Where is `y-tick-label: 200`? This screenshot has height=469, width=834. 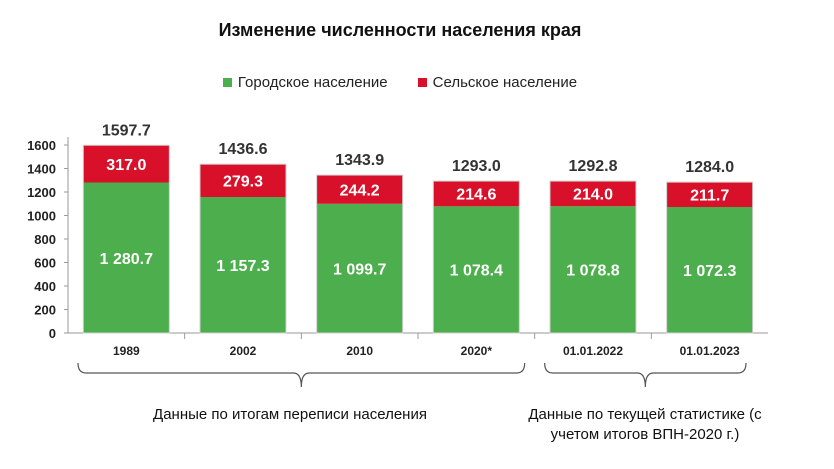
y-tick-label: 200 is located at coordinates (45, 310).